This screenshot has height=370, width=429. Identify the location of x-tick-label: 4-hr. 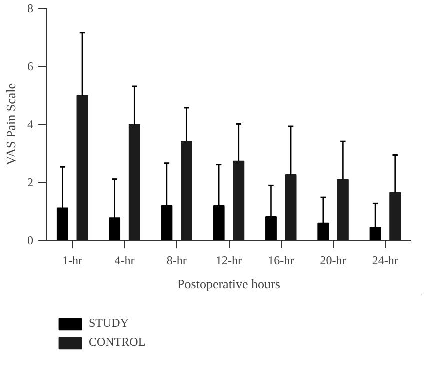
(124, 261).